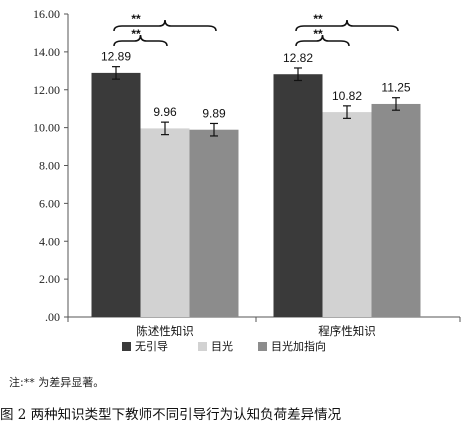  What do you see at coordinates (395, 88) in the screenshot?
I see `data-label: 11.25` at bounding box center [395, 88].